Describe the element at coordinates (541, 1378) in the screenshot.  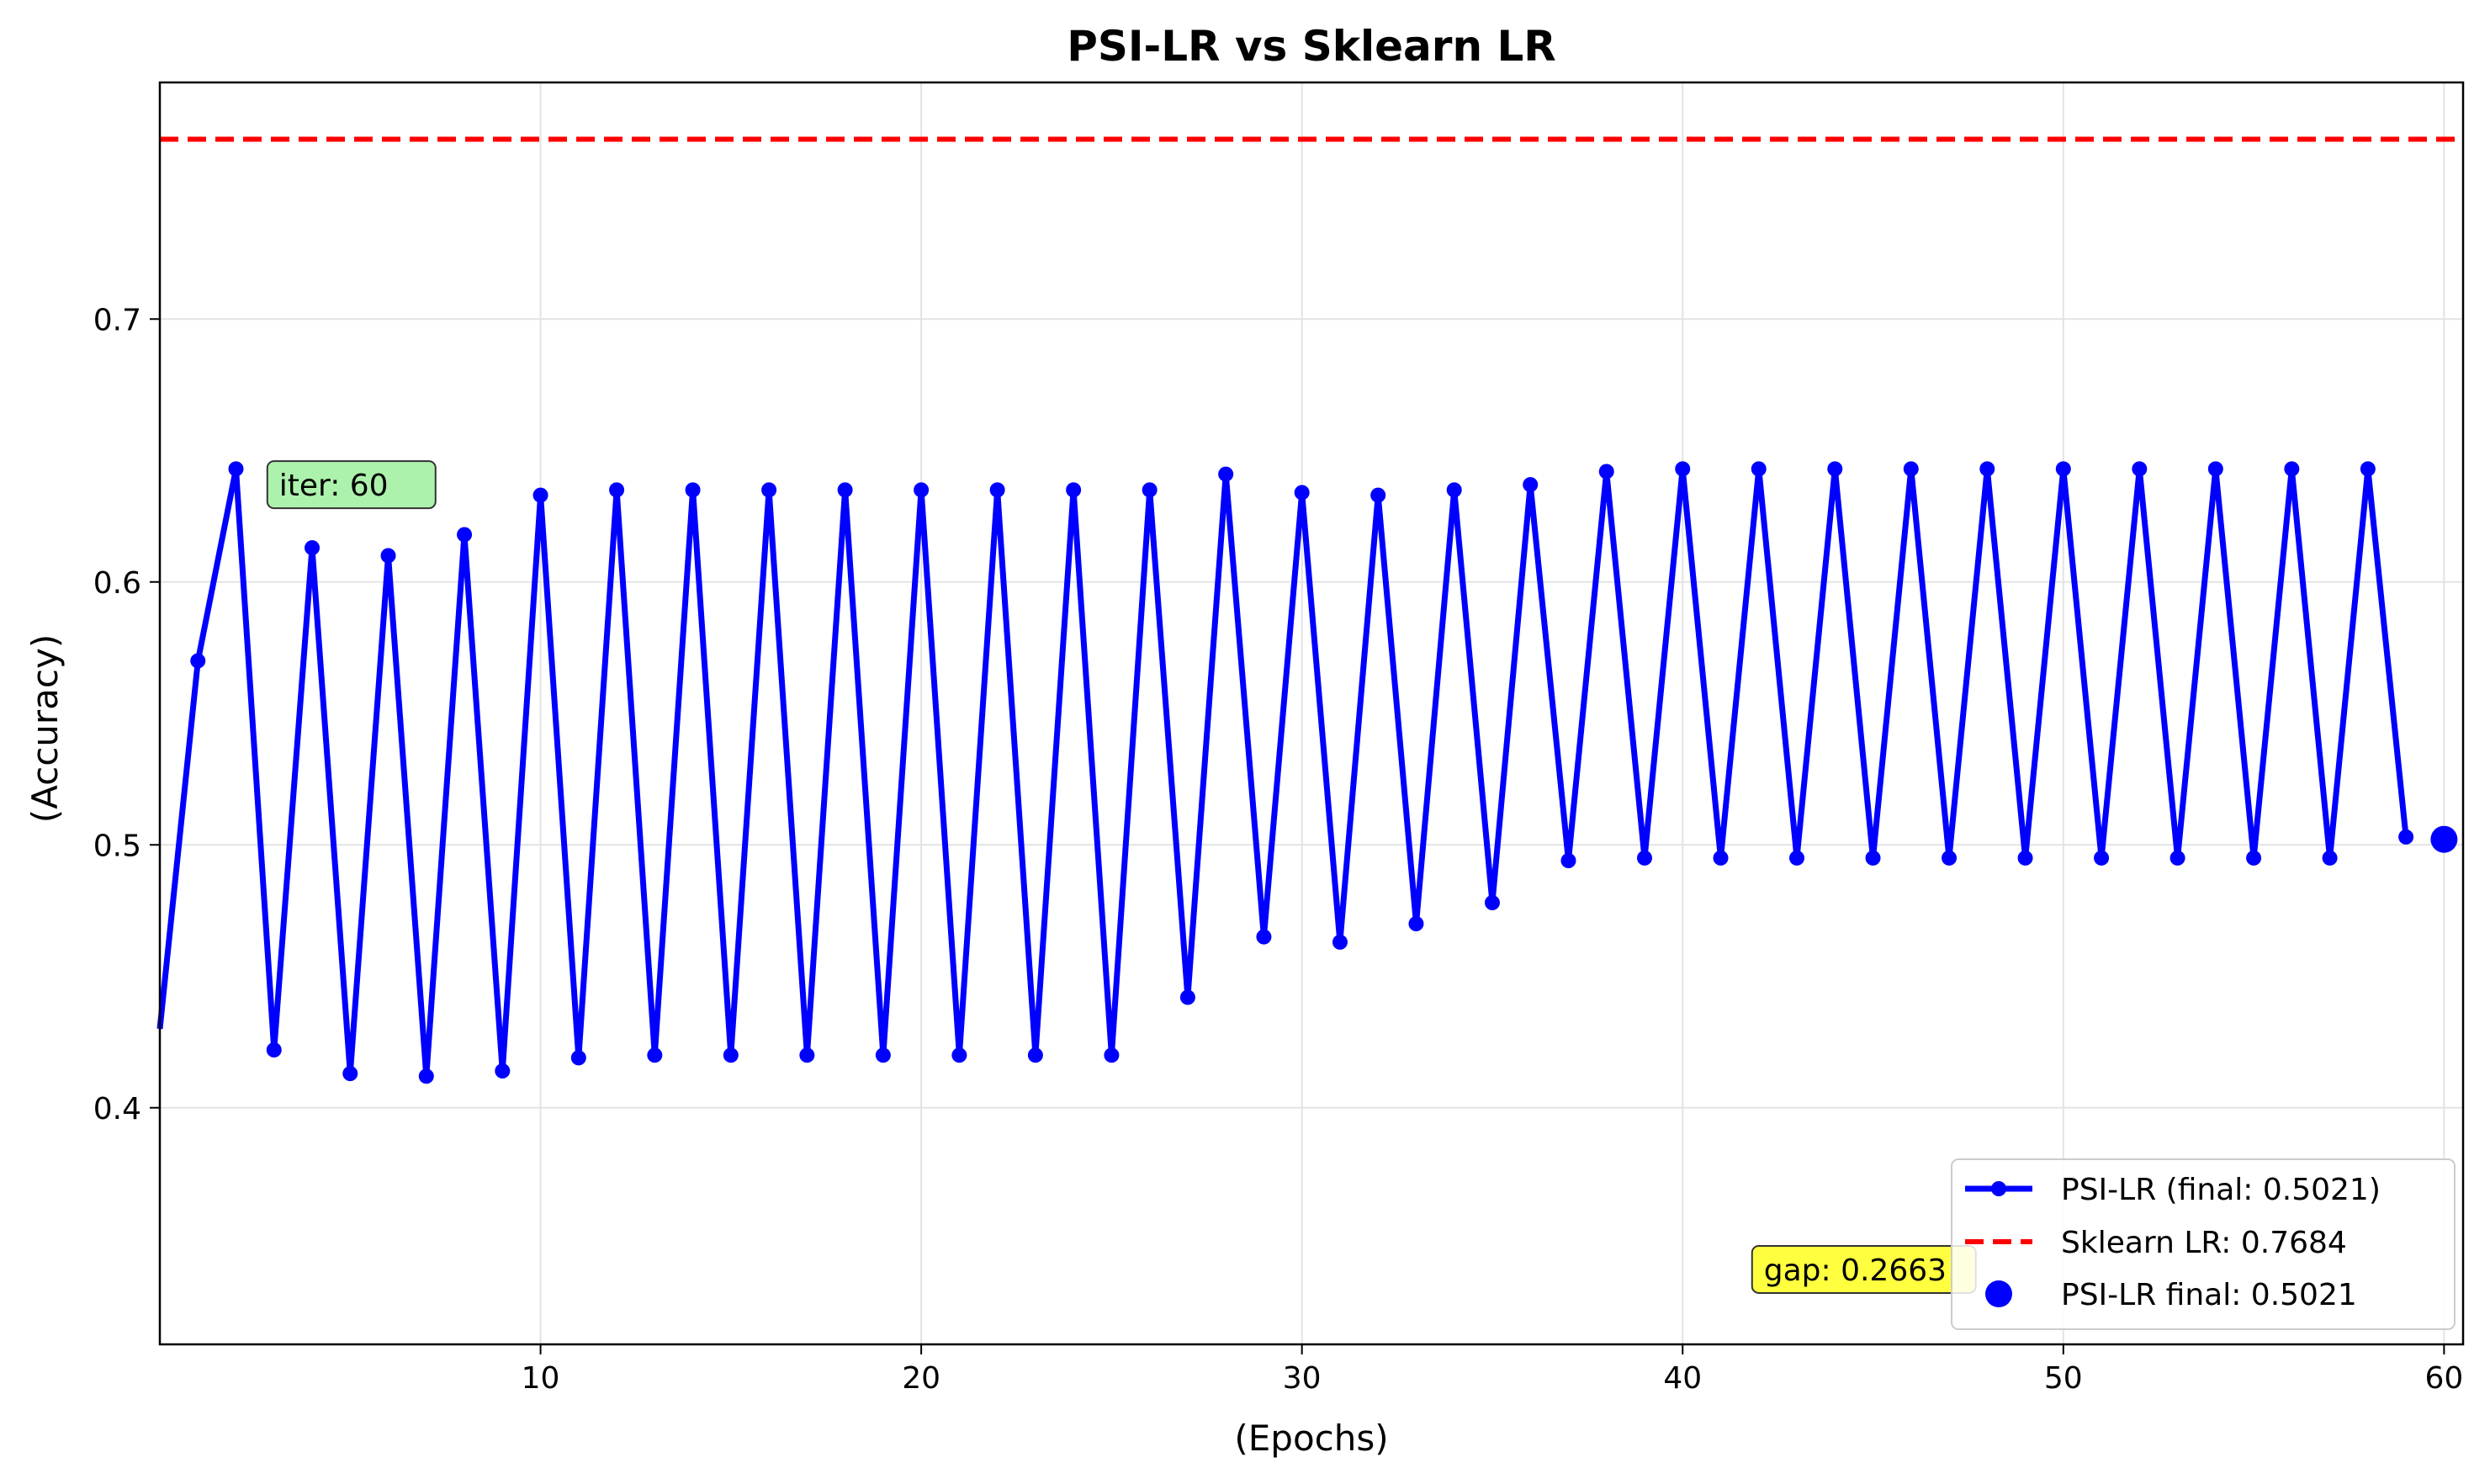
I see `x-tick-label: 10` at that location.